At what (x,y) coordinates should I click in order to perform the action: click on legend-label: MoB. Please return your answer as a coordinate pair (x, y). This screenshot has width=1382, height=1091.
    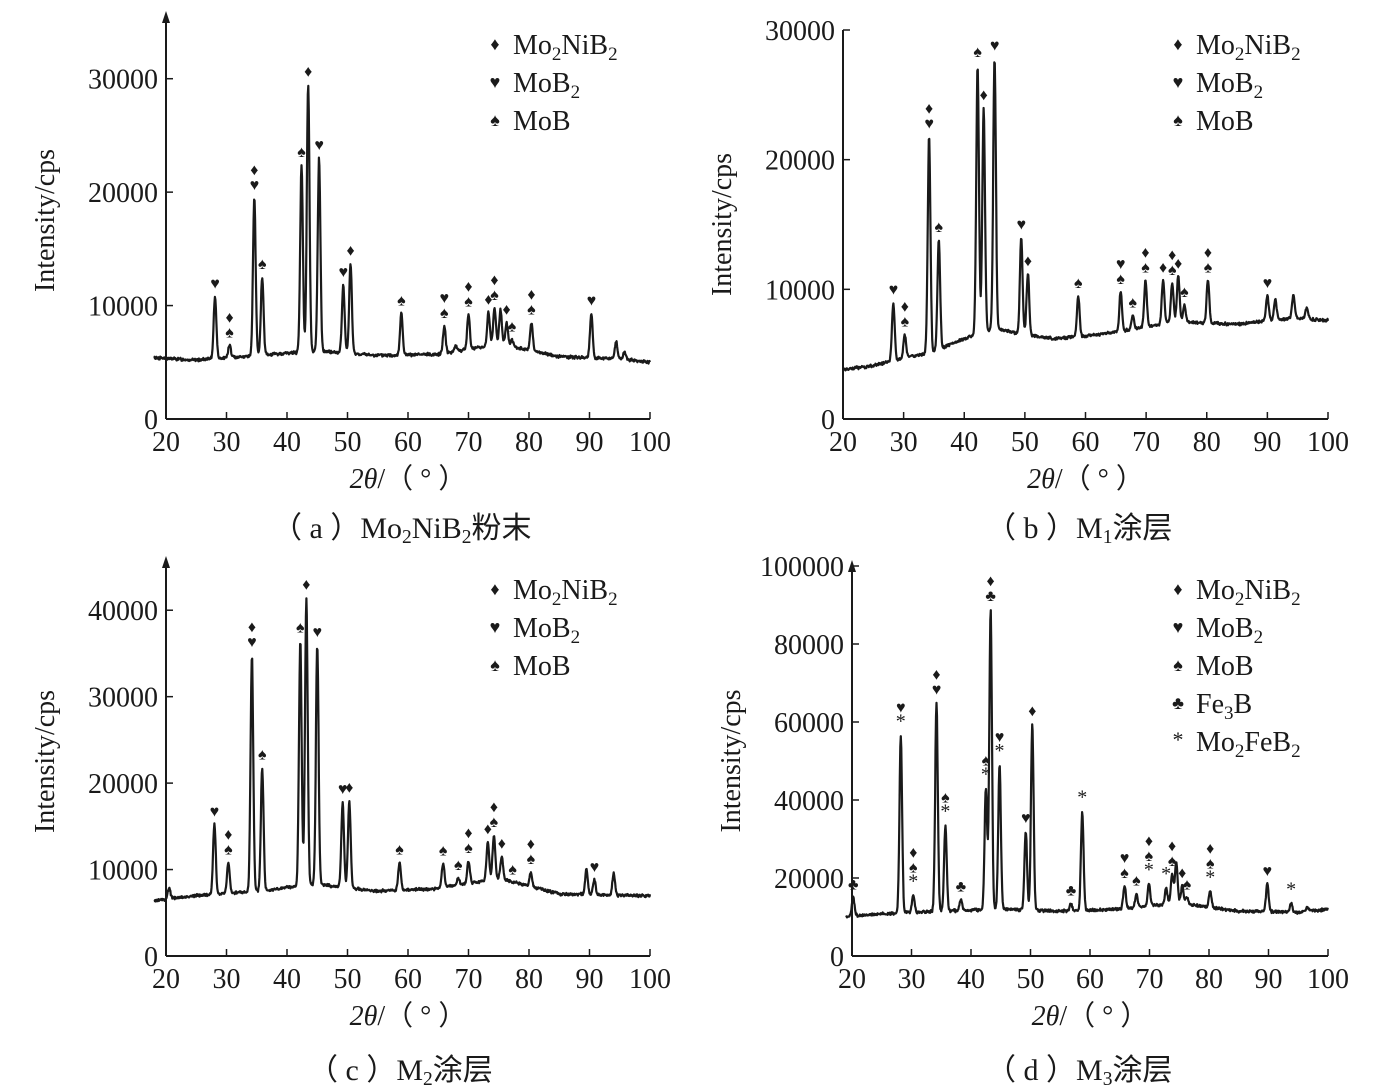
    Looking at the image, I should click on (542, 121).